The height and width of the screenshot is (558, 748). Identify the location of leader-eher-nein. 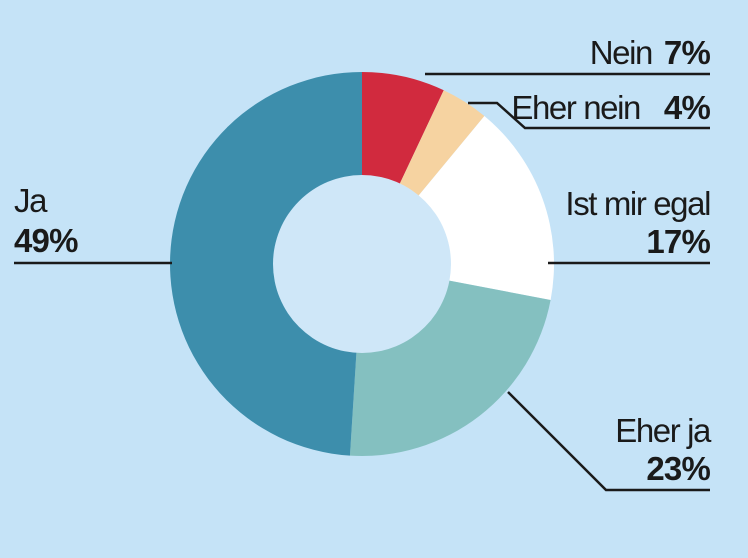
(589, 115).